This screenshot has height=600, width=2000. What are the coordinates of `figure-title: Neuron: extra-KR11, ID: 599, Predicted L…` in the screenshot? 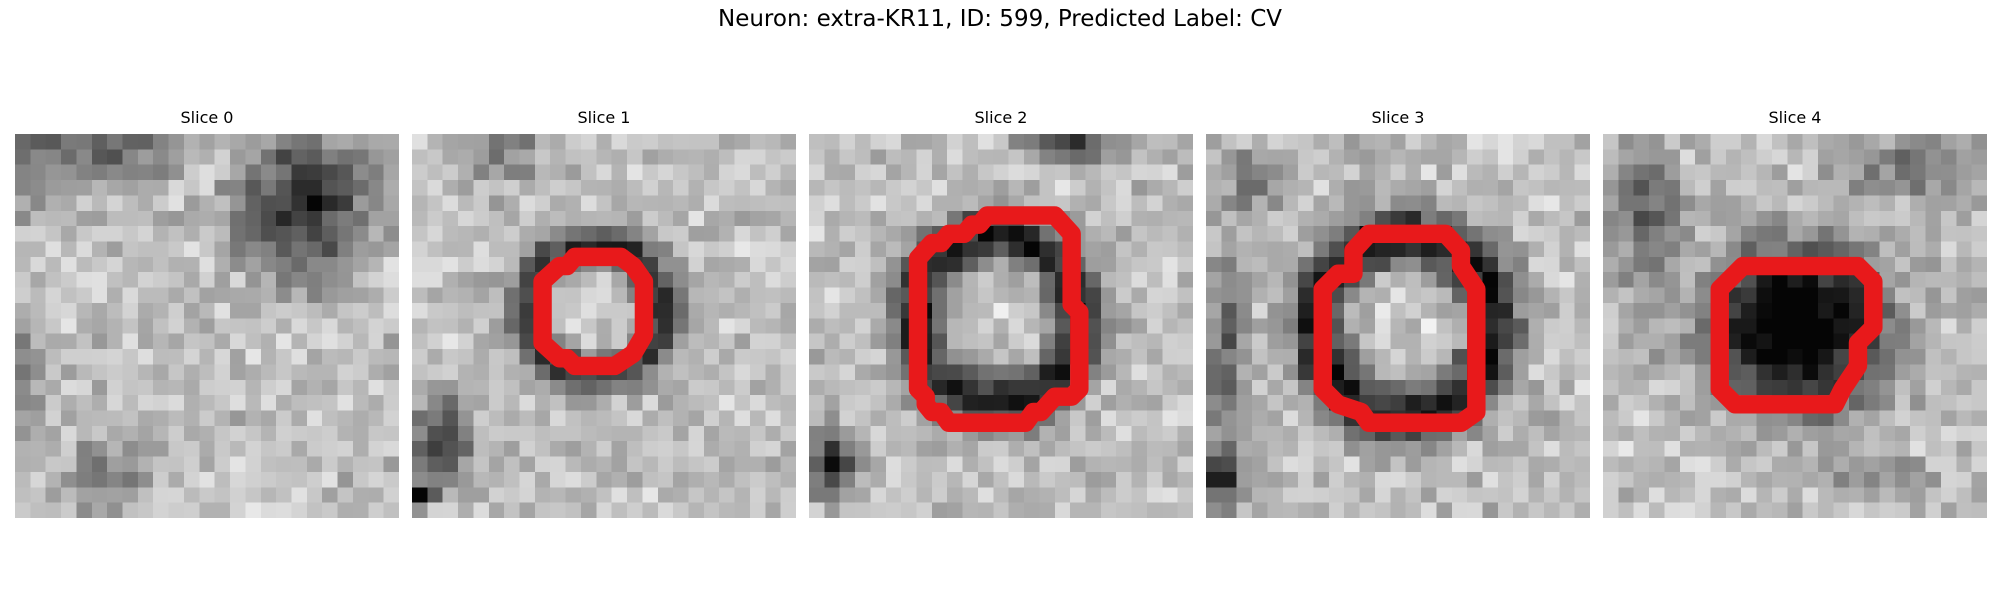 It's located at (1000, 19).